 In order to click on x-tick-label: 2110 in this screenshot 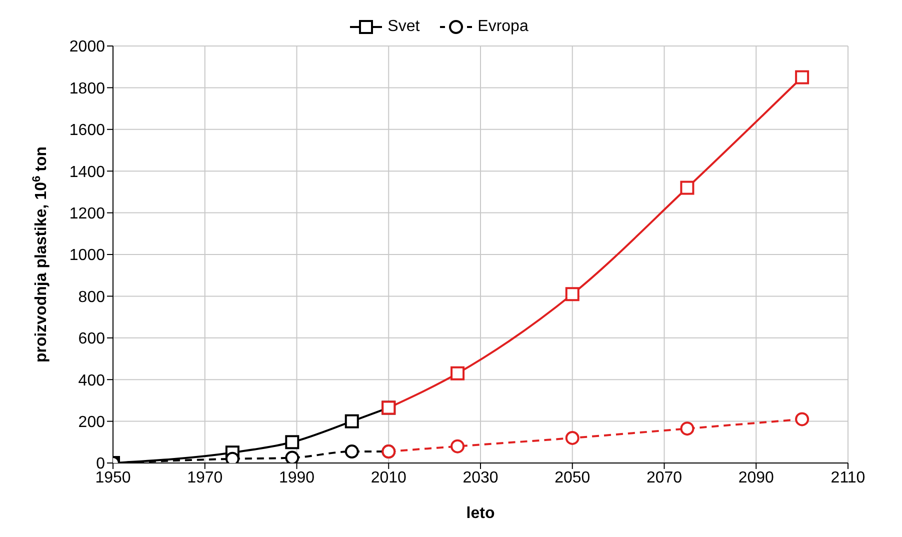, I will do `click(848, 477)`.